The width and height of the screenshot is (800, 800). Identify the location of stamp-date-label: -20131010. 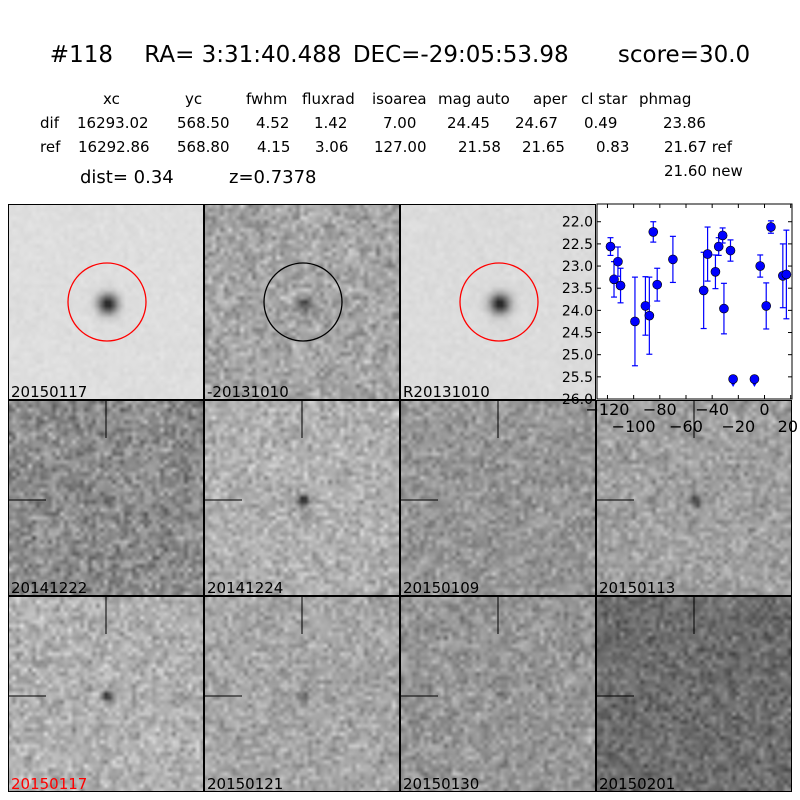
(248, 392).